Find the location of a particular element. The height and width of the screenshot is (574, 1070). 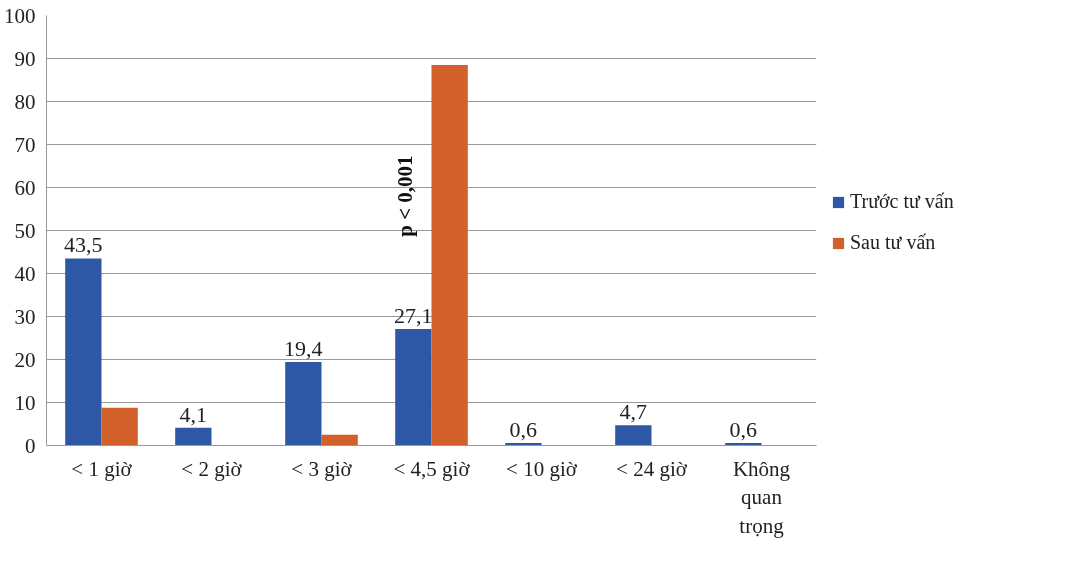

x-tick-label: Không quan trọng is located at coordinates (761, 497).